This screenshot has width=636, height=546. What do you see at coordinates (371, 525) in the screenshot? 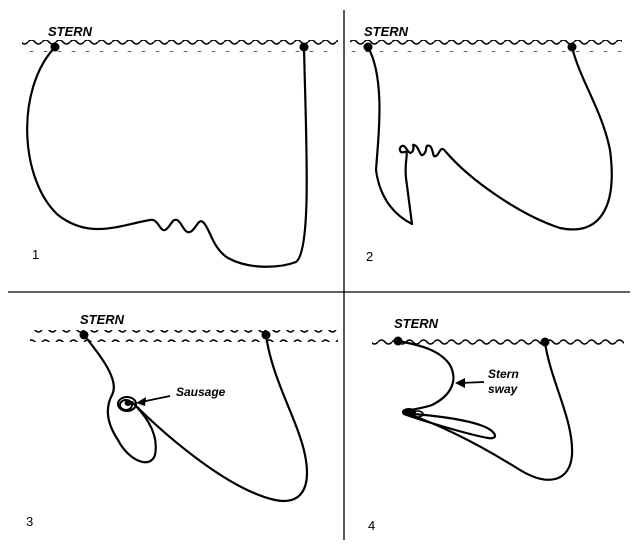
I see `panel-number: 4` at bounding box center [371, 525].